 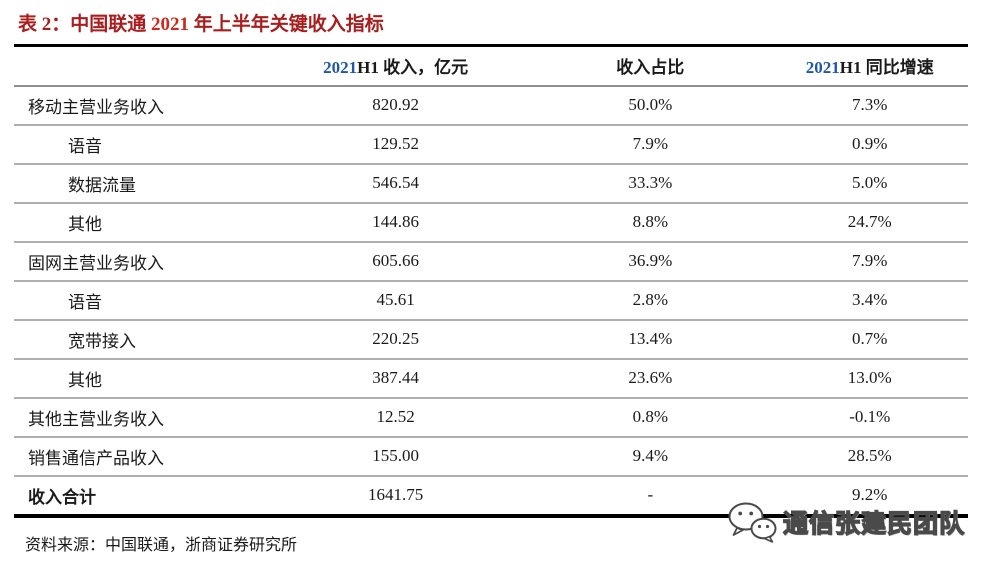 I want to click on col-header-revenue-year: 2021, so click(x=340, y=68).